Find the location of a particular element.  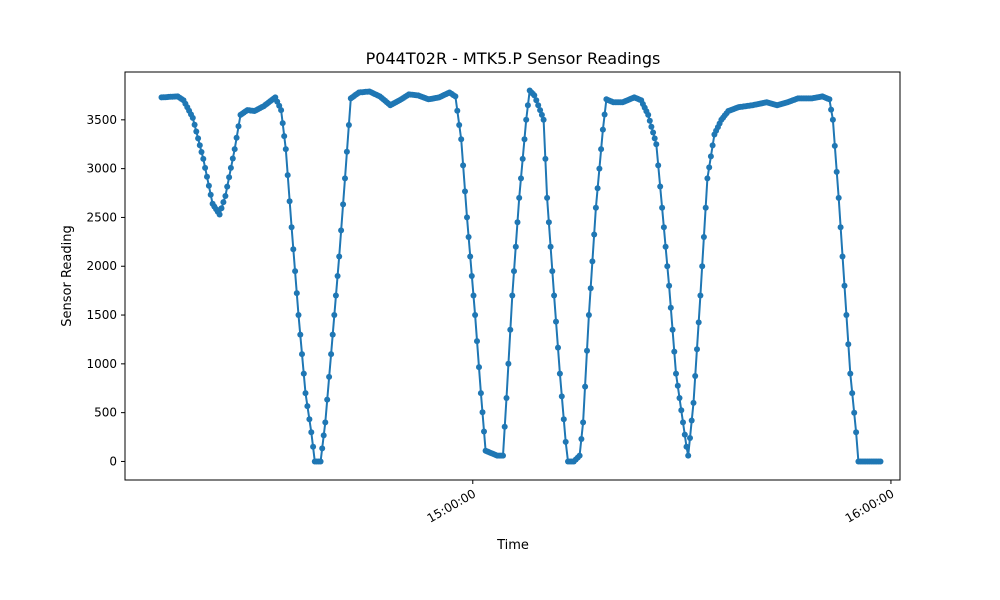

y-tick-label: 3000 is located at coordinates (101, 169).